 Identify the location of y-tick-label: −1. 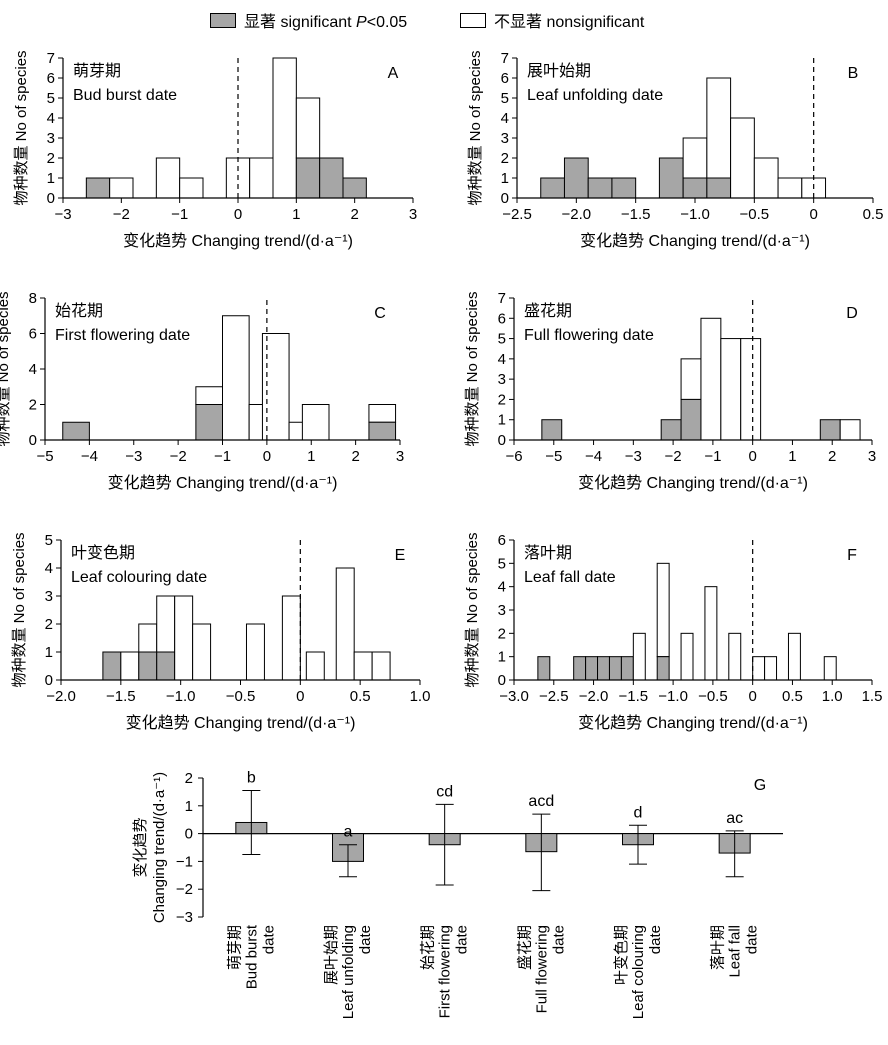
(184, 861).